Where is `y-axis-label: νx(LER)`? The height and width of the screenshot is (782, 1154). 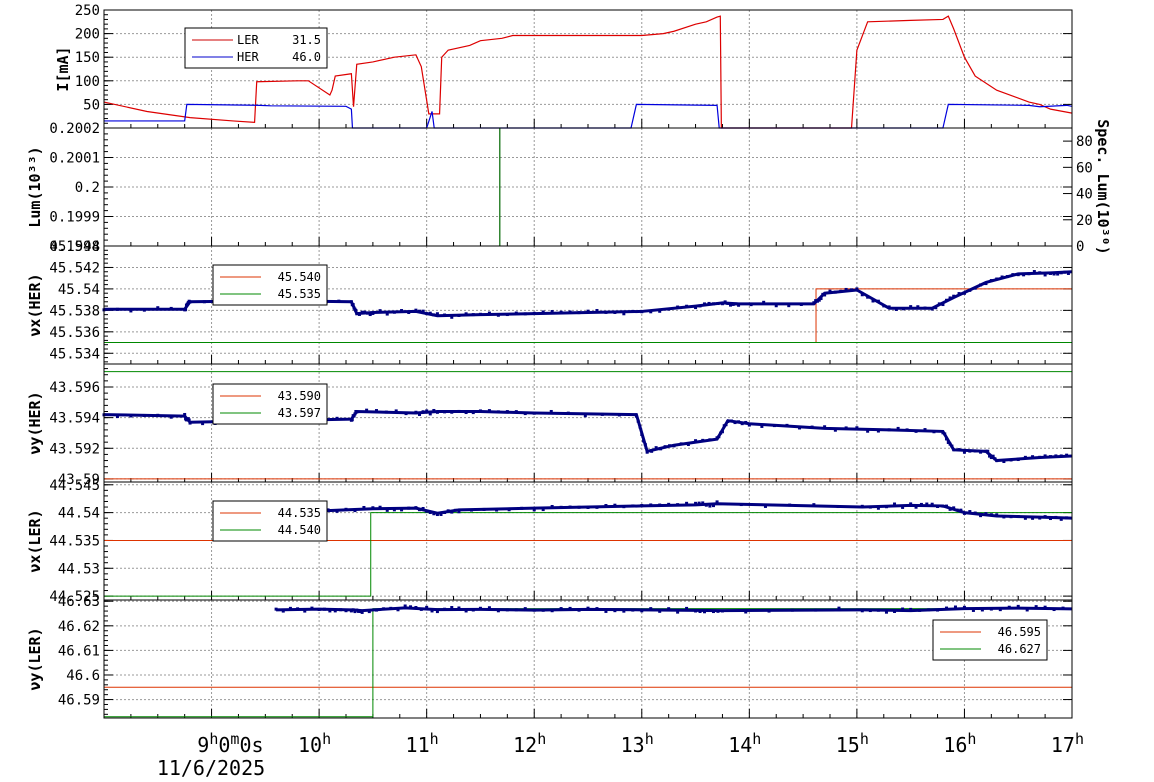 y-axis-label: νx(LER) is located at coordinates (35, 540).